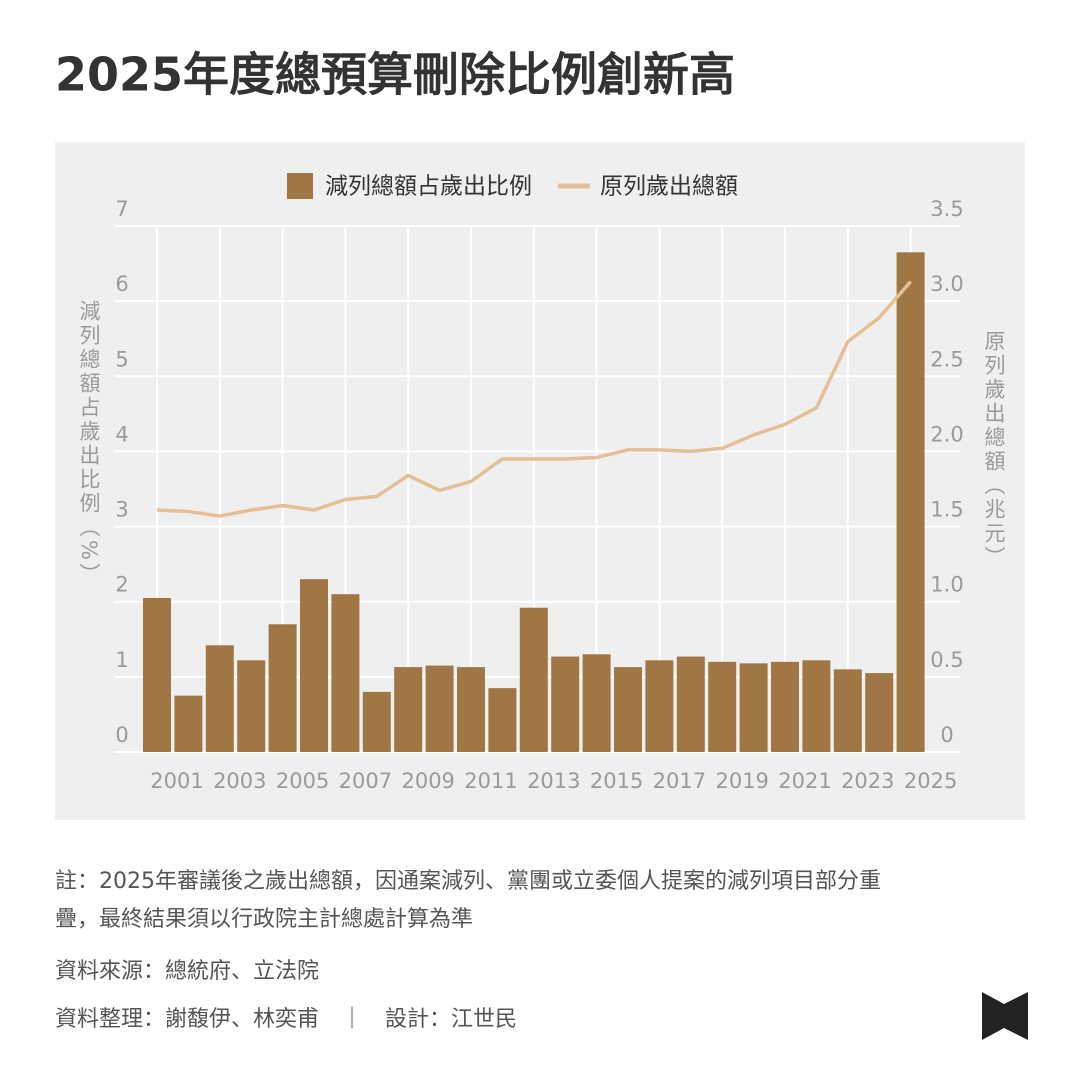 The height and width of the screenshot is (1080, 1080). What do you see at coordinates (365, 781) in the screenshot?
I see `x-tick-label: 2007` at bounding box center [365, 781].